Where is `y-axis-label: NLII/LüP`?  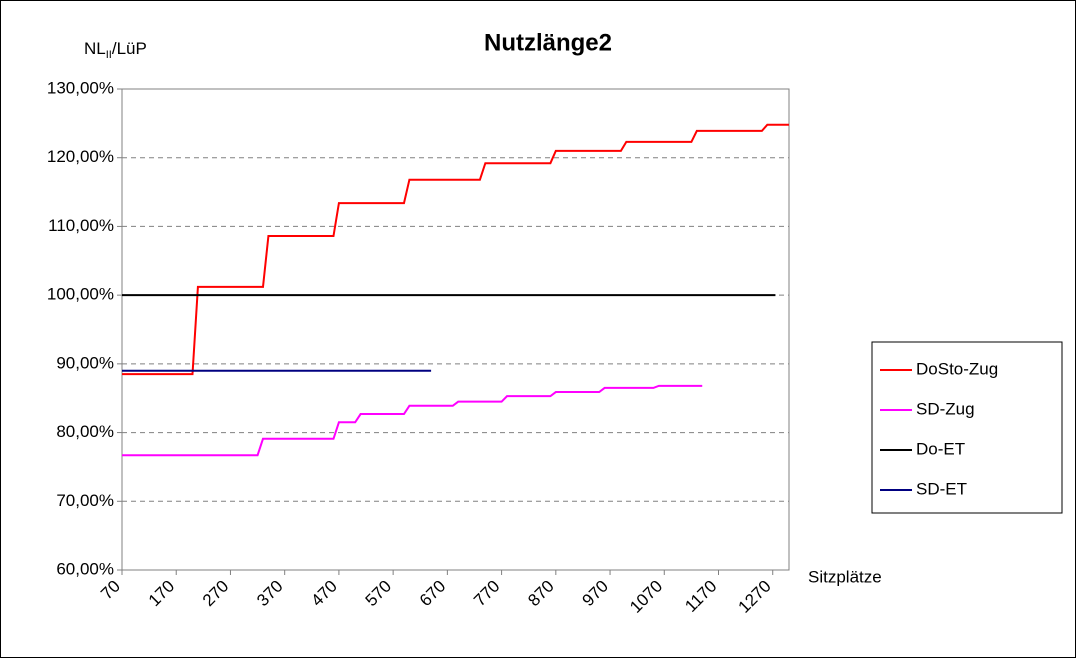
y-axis-label: NLII/LüP is located at coordinates (115, 49).